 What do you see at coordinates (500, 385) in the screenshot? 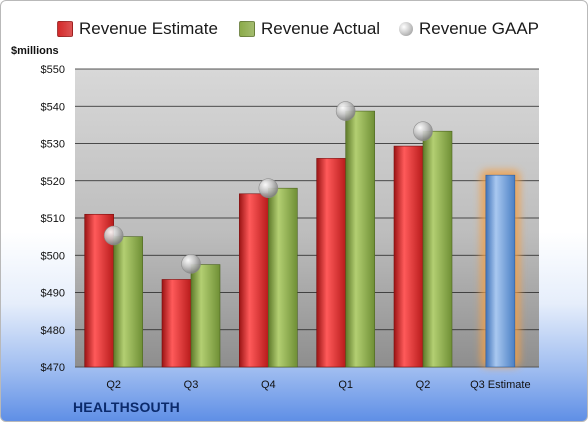
I see `x-category-label: Q3 Estimate` at bounding box center [500, 385].